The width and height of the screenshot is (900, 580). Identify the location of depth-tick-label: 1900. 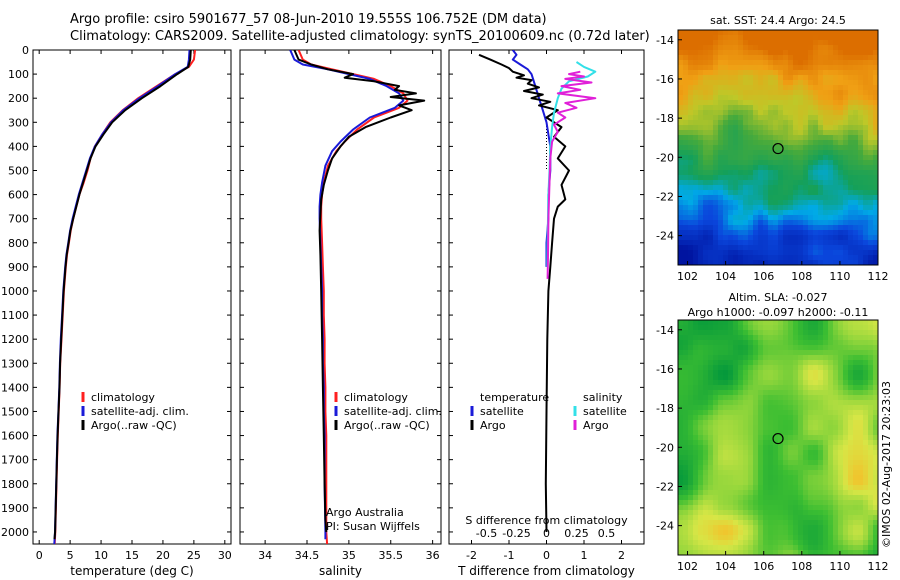
(15, 508).